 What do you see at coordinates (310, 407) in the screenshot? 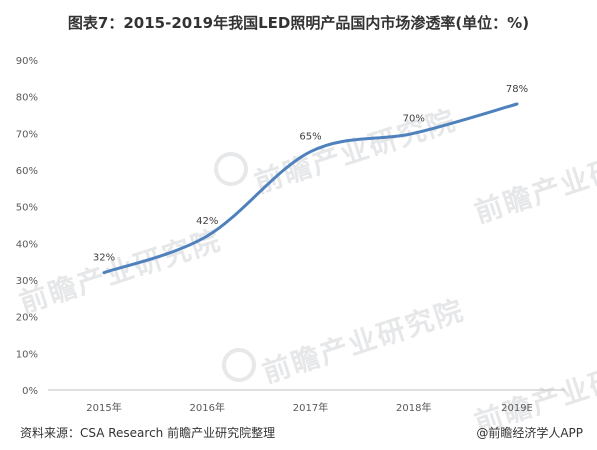
I see `x-tick-label: 2017年` at bounding box center [310, 407].